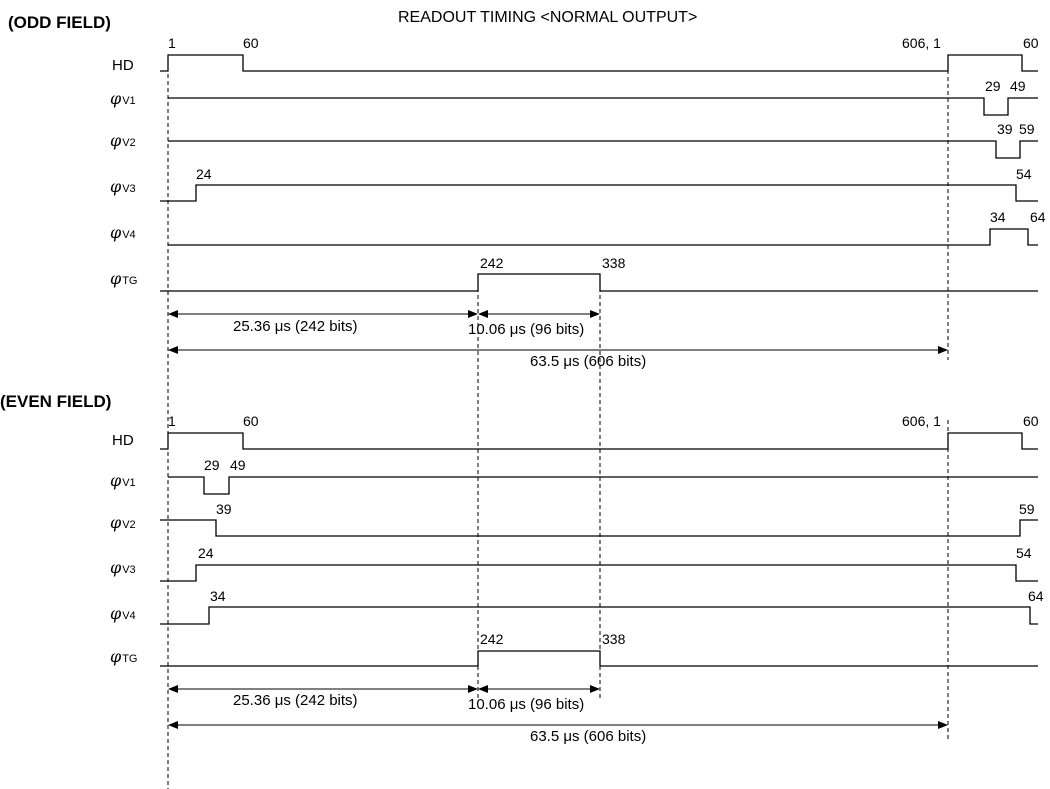 Image resolution: width=1050 pixels, height=789 pixels. Describe the element at coordinates (172, 43) in the screenshot. I see `odd-hd-tick-1: 1` at that location.